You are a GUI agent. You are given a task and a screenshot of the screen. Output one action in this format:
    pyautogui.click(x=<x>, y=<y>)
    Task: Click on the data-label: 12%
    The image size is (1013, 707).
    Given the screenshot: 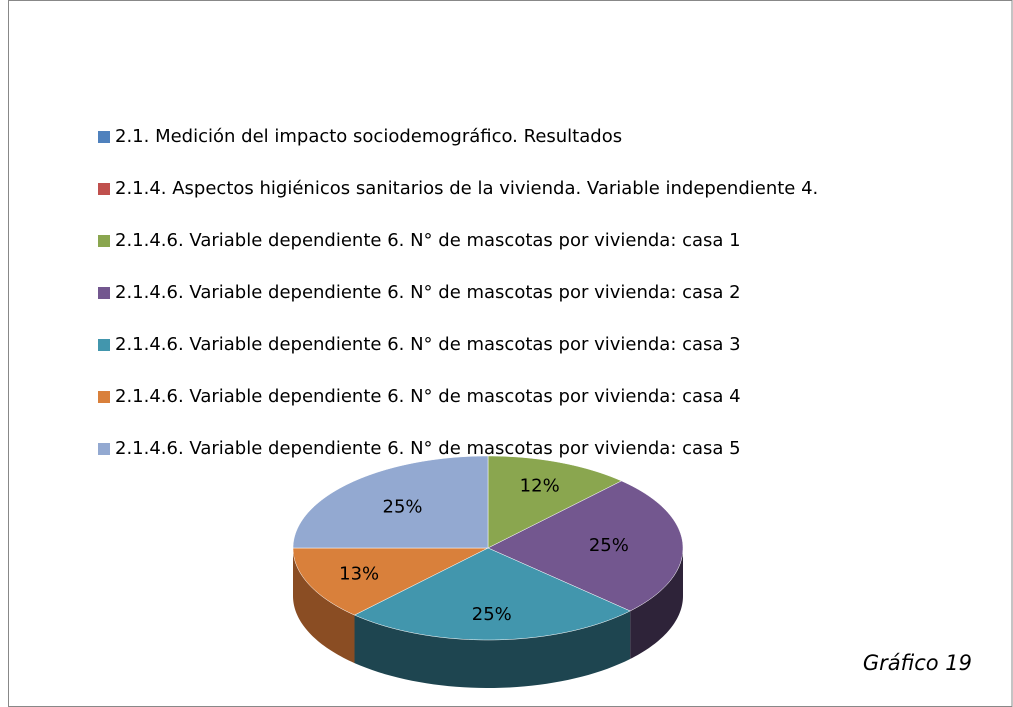 What is the action you would take?
    pyautogui.click(x=540, y=485)
    